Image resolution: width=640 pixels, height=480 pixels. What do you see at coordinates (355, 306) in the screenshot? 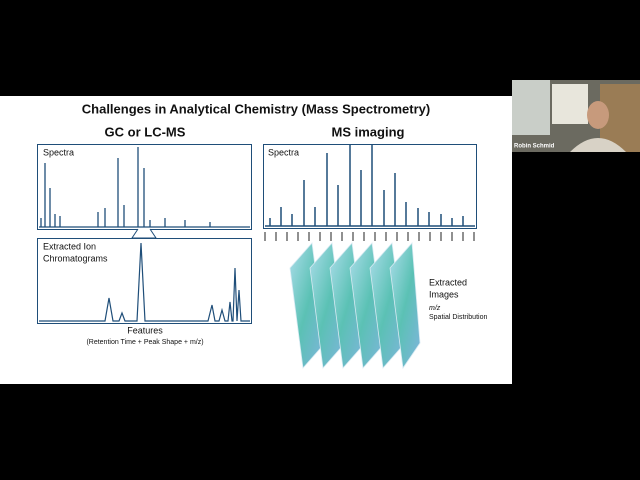
I see `image-stack` at bounding box center [355, 306].